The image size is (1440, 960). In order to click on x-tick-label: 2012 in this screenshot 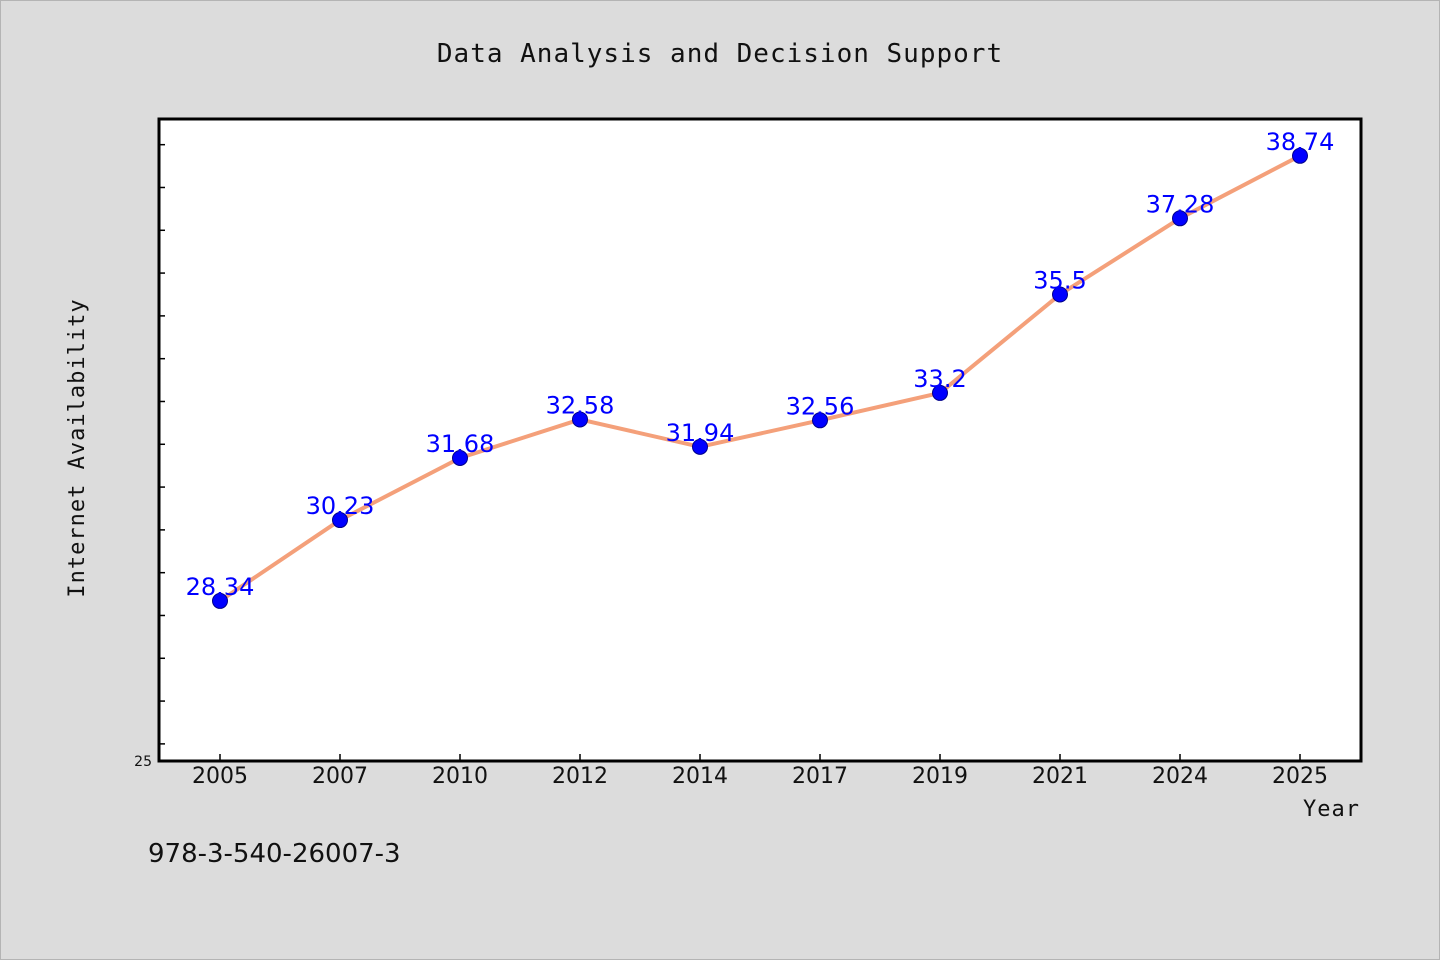, I will do `click(580, 776)`.